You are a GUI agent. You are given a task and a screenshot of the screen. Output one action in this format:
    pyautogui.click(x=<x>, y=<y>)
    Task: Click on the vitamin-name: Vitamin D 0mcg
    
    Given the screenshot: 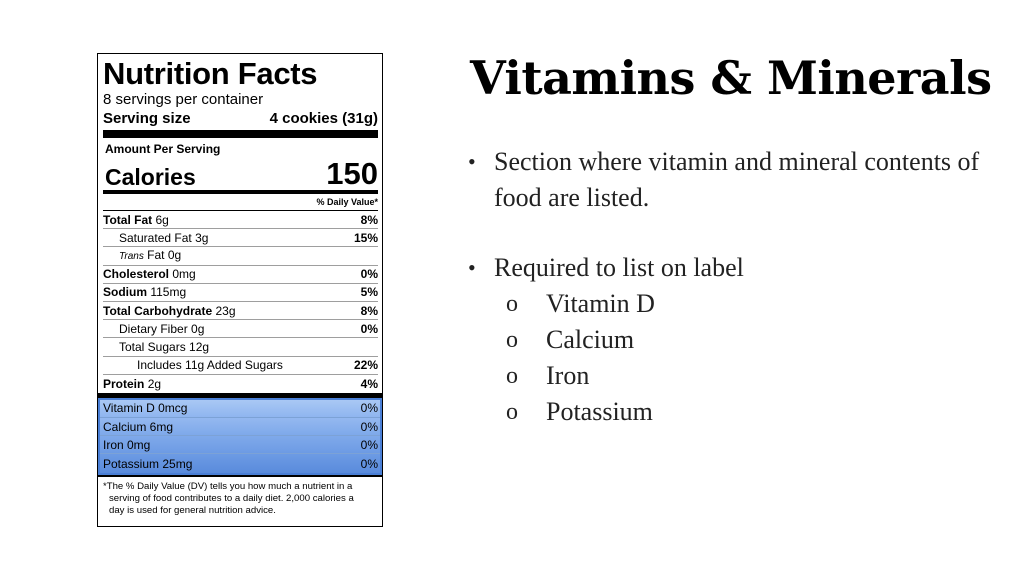 What is the action you would take?
    pyautogui.click(x=145, y=408)
    